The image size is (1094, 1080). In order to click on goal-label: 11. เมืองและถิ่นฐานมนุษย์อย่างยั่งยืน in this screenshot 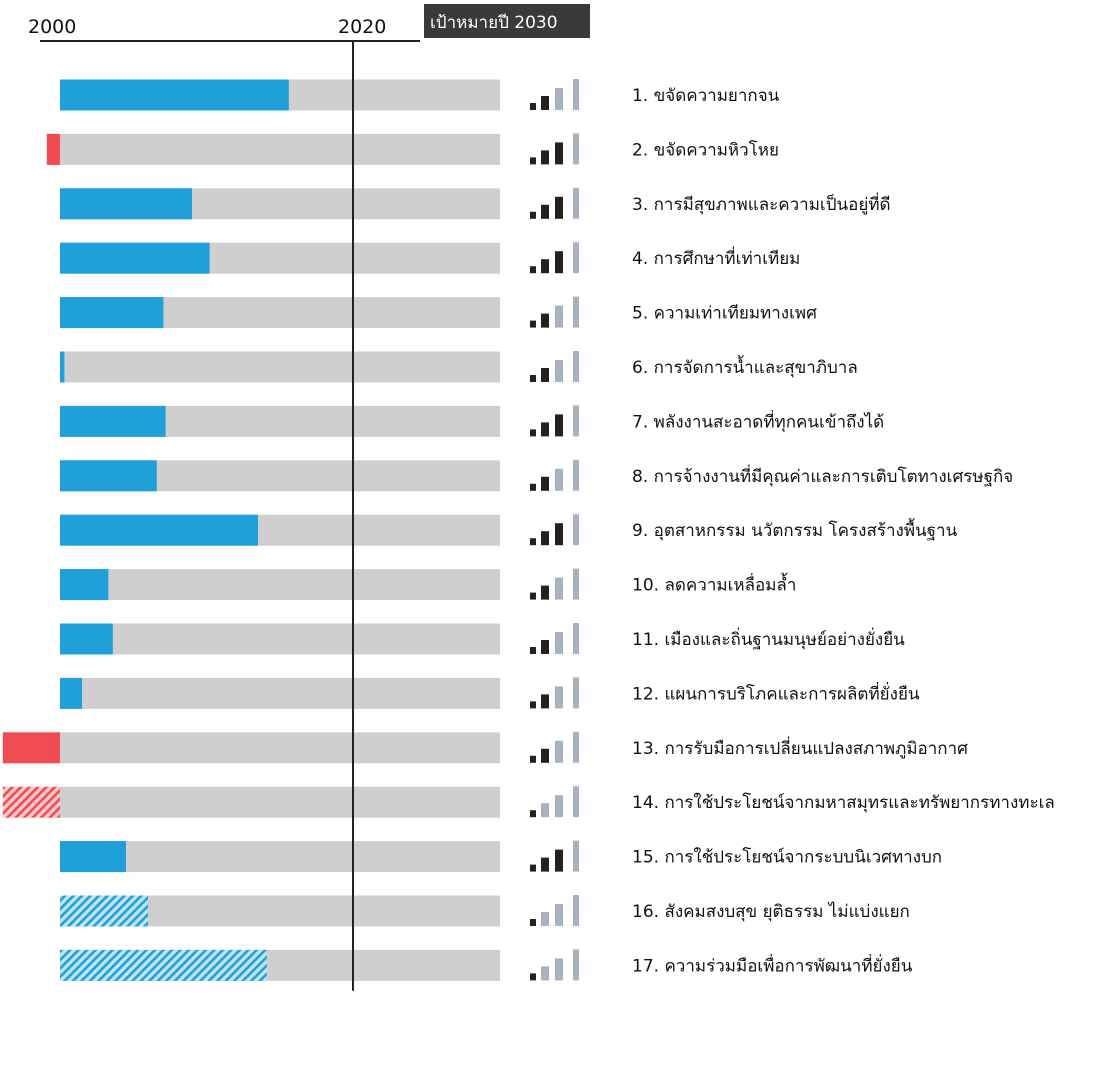, I will do `click(768, 638)`.